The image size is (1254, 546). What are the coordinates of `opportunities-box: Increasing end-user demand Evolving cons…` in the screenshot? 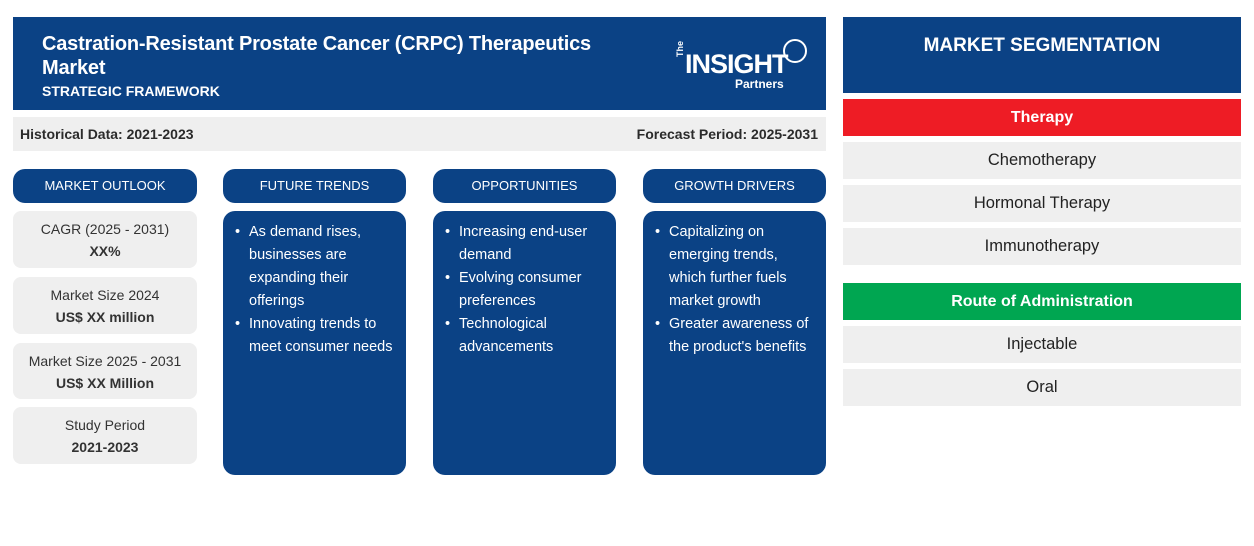 It's located at (524, 343).